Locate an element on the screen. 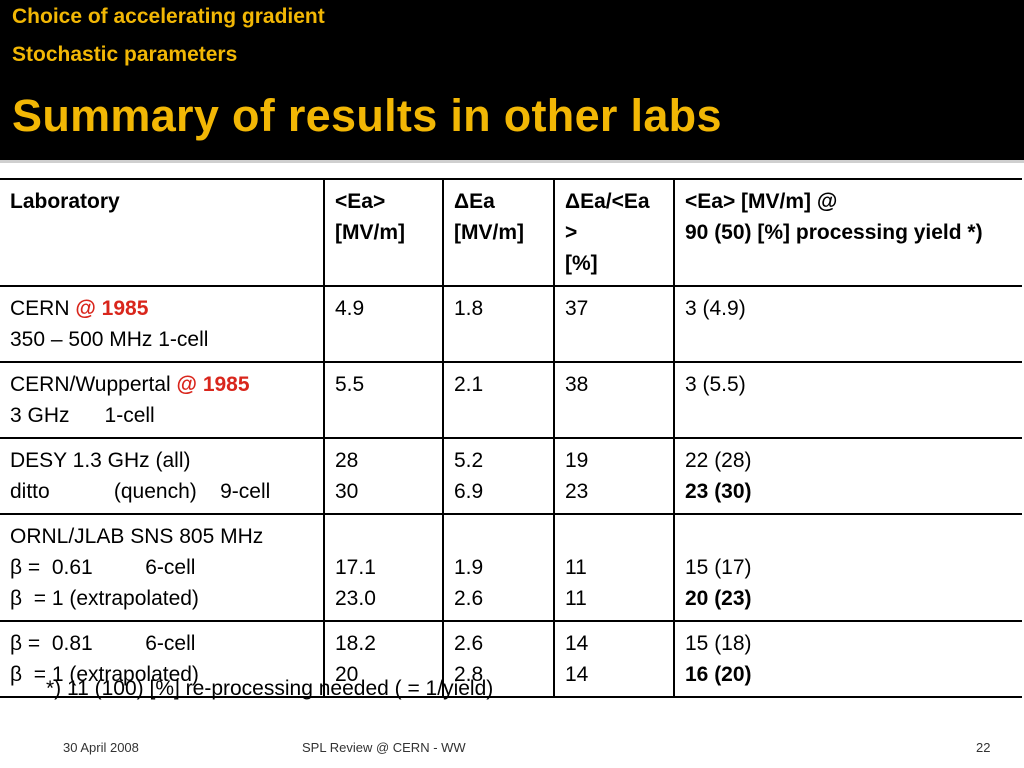  header-divider is located at coordinates (512, 161).